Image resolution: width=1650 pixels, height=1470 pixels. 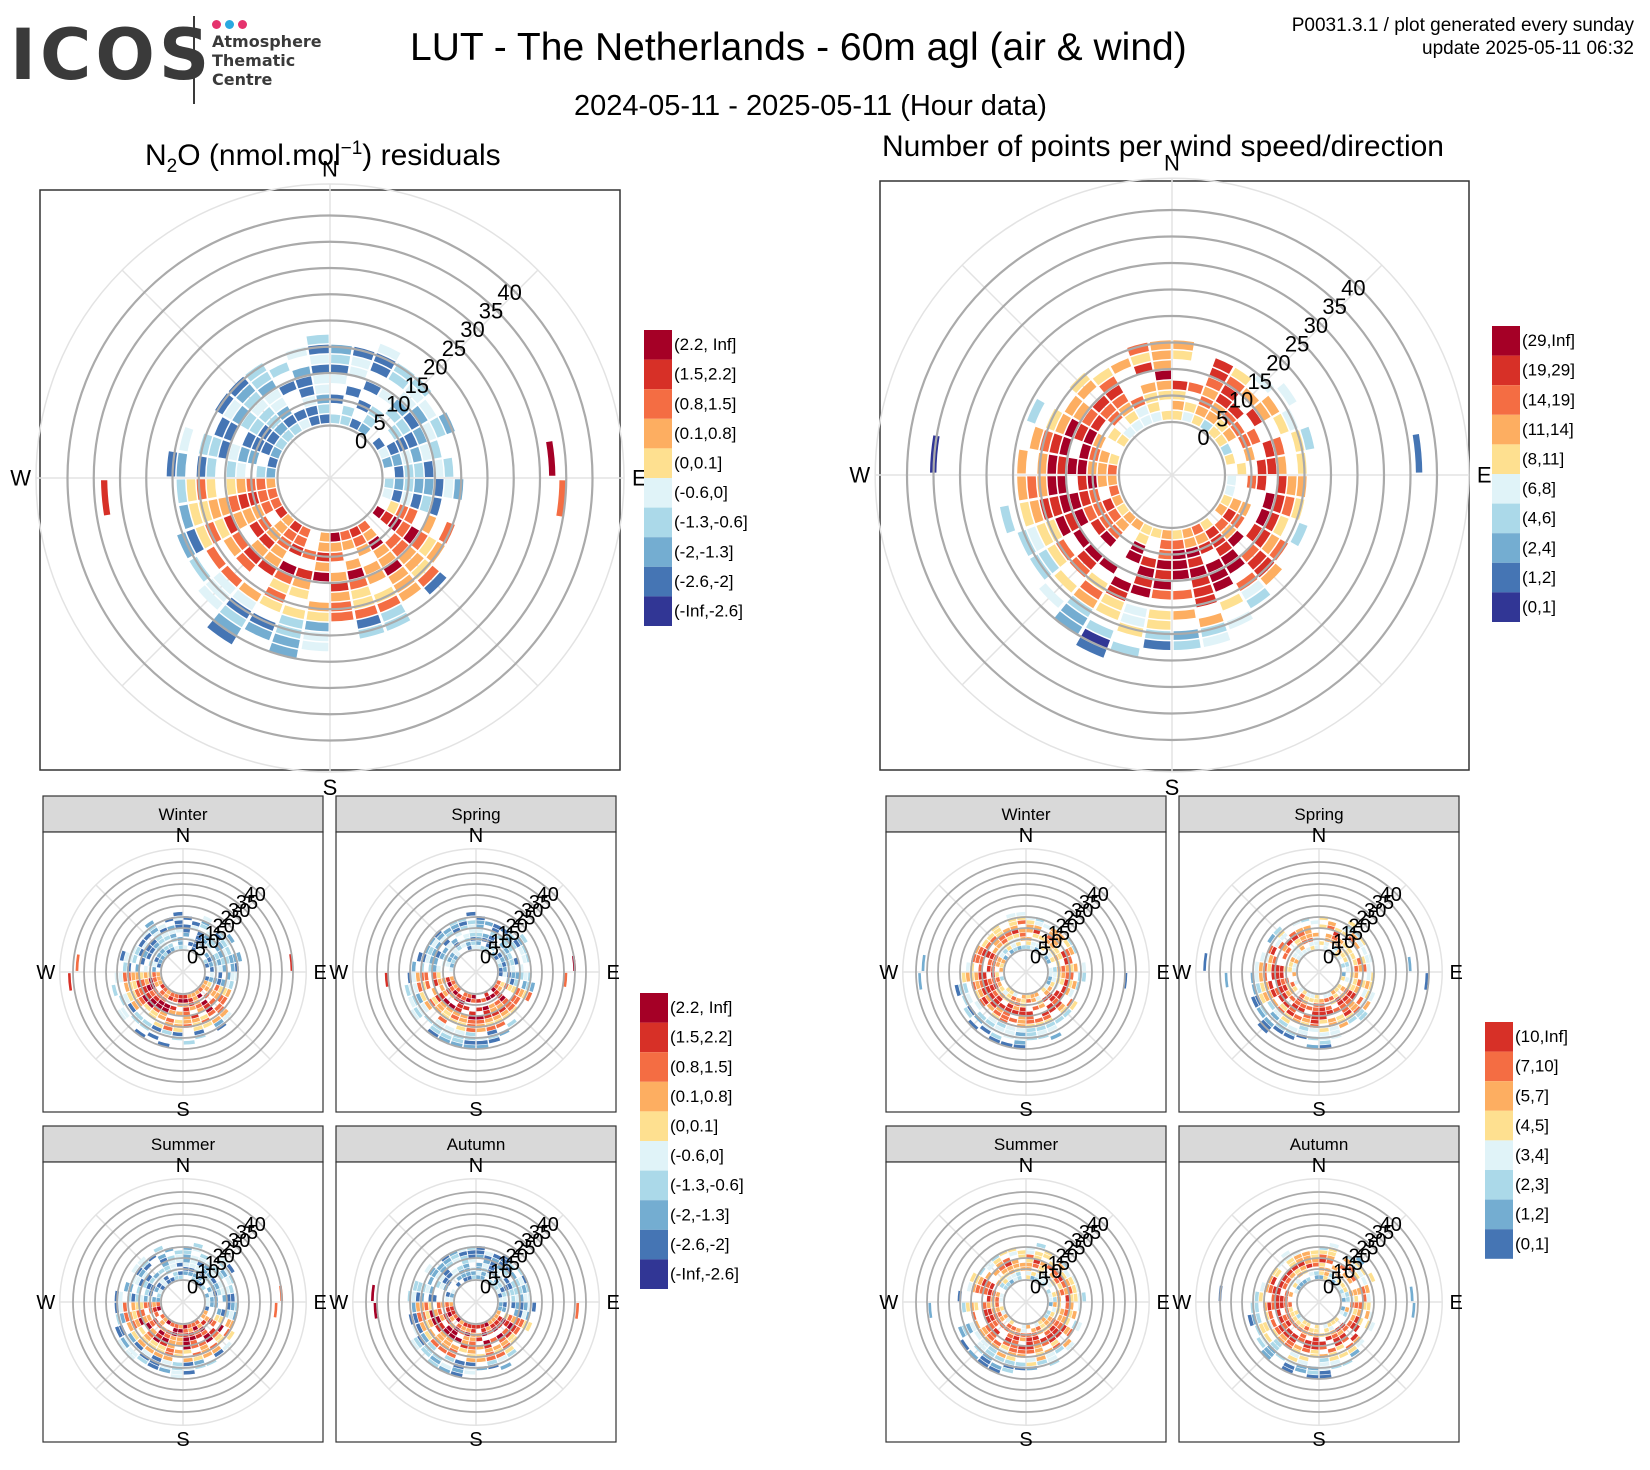 I want to click on radial-tick-label: 40, so click(x=255, y=895).